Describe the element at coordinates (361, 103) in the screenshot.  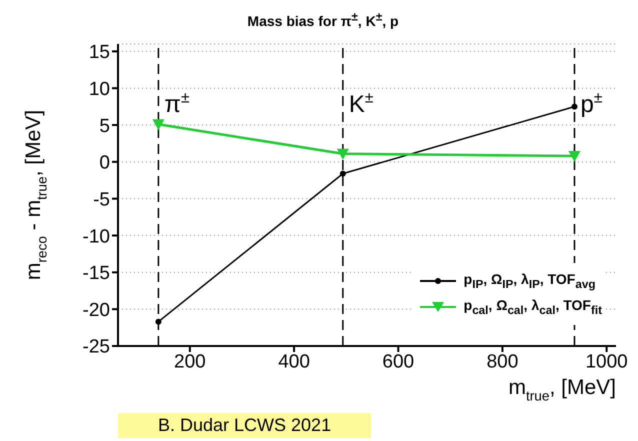
I see `ref-line-label: K$^{±}$` at that location.